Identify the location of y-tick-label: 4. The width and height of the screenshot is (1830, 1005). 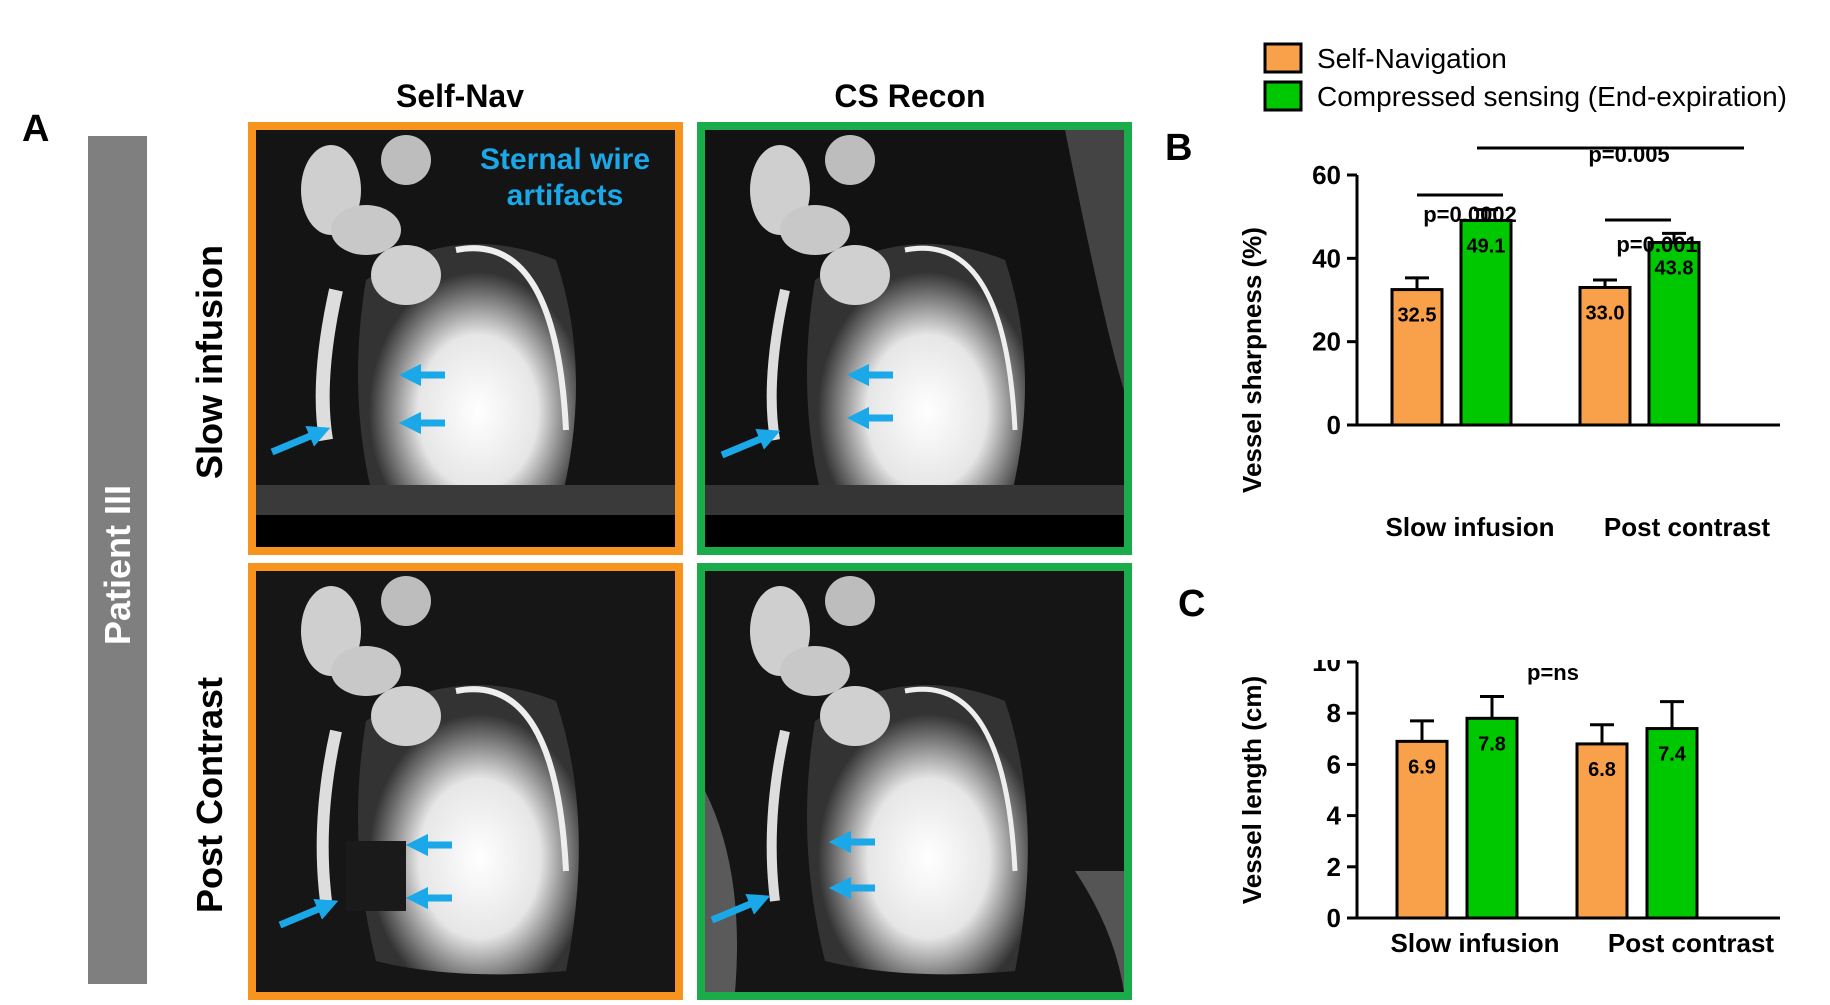
(1334, 816).